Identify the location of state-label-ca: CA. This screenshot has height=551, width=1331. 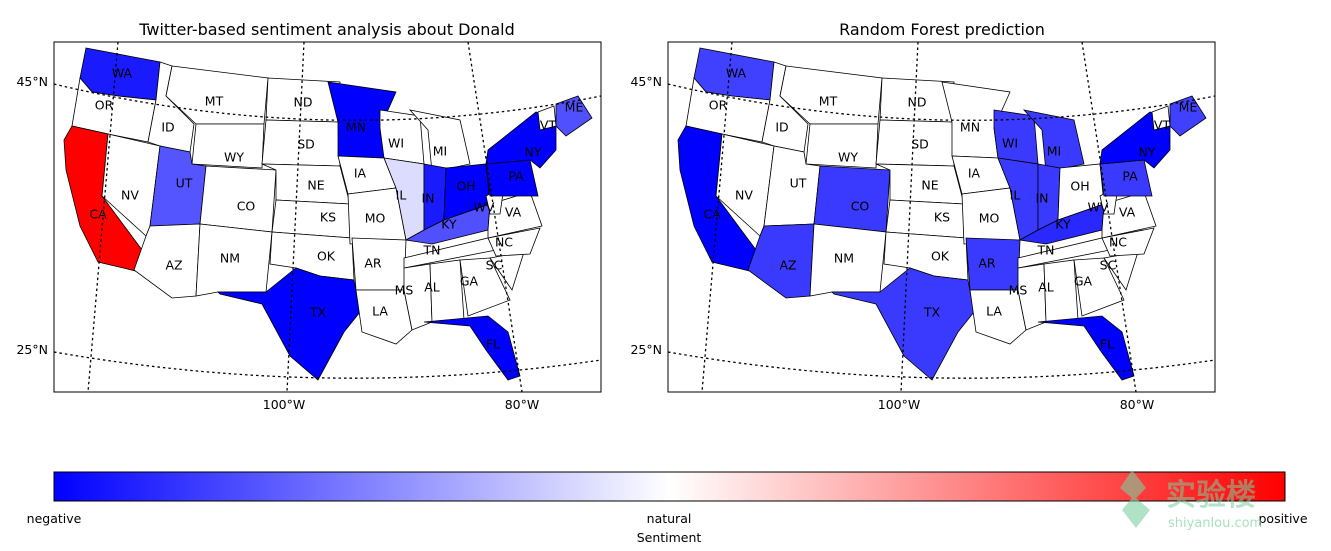
(712, 214).